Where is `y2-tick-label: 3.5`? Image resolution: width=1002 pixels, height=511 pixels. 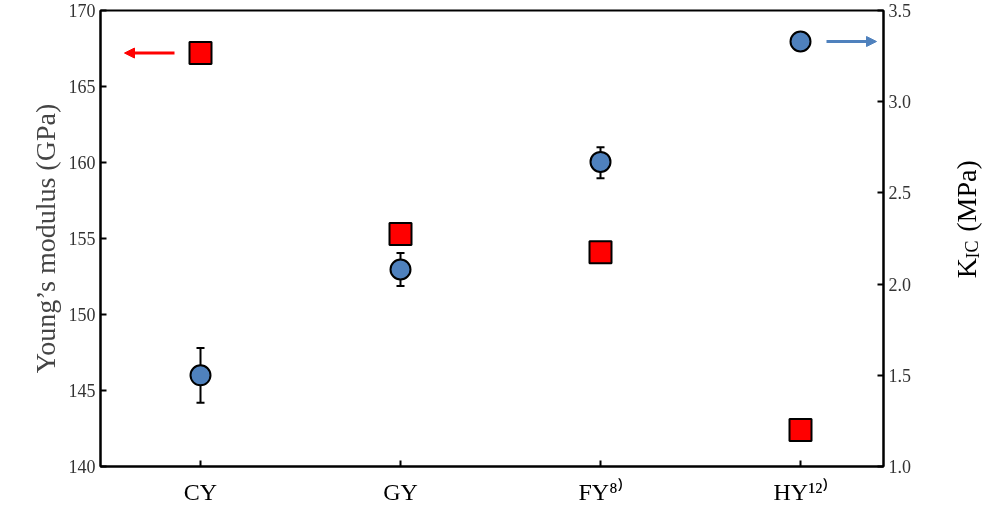 y2-tick-label: 3.5 is located at coordinates (899, 11).